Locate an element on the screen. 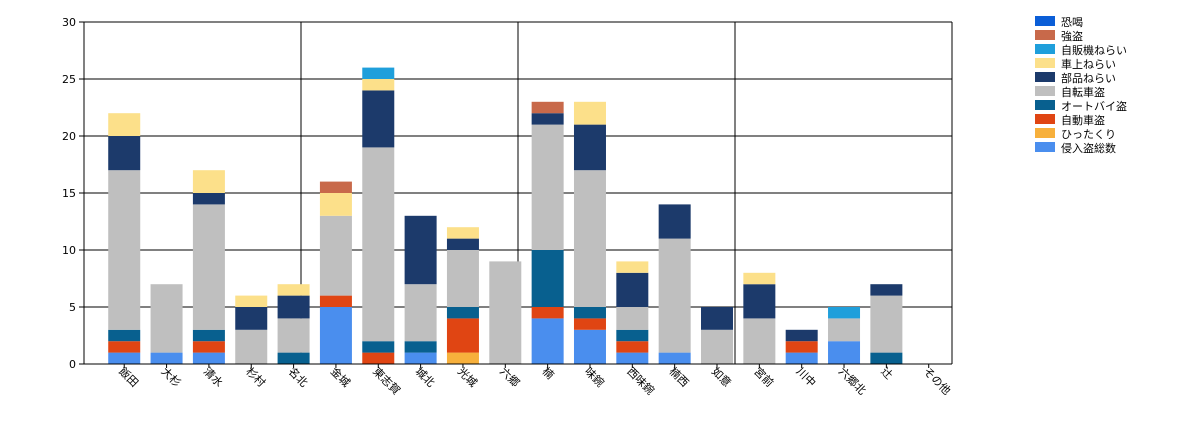 The width and height of the screenshot is (1178, 427). x-tick-label: 西味鋺 is located at coordinates (640, 380).